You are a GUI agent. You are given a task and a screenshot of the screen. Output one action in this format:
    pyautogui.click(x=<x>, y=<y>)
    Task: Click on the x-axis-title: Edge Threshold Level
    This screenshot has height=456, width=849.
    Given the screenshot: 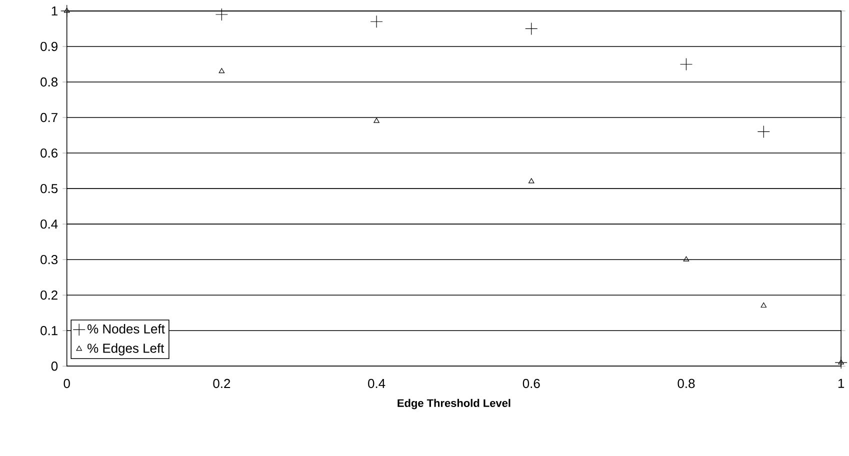 What is the action you would take?
    pyautogui.click(x=454, y=404)
    